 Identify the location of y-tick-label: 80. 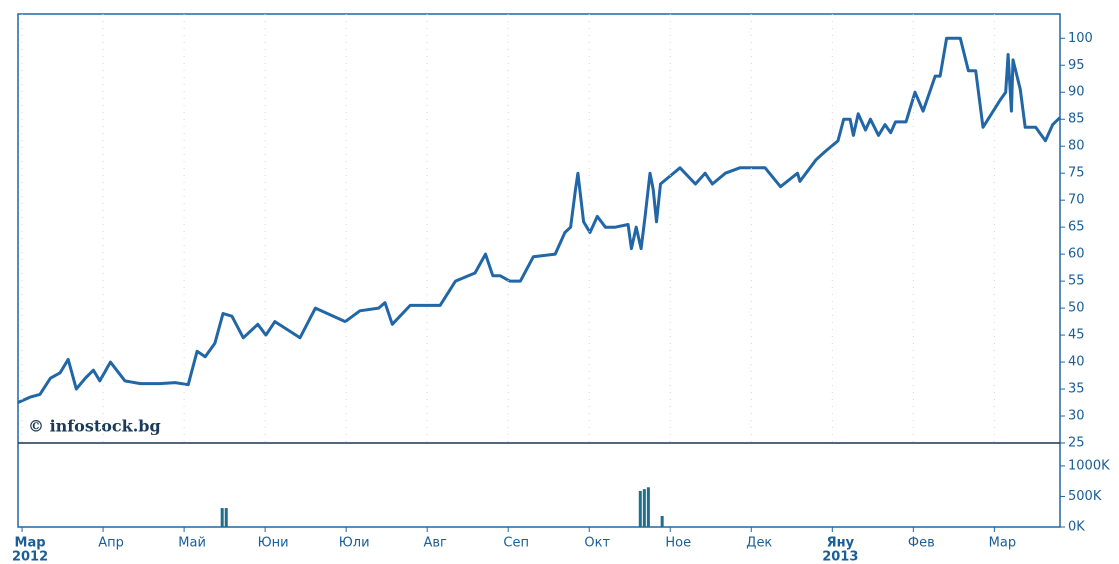
(1076, 146).